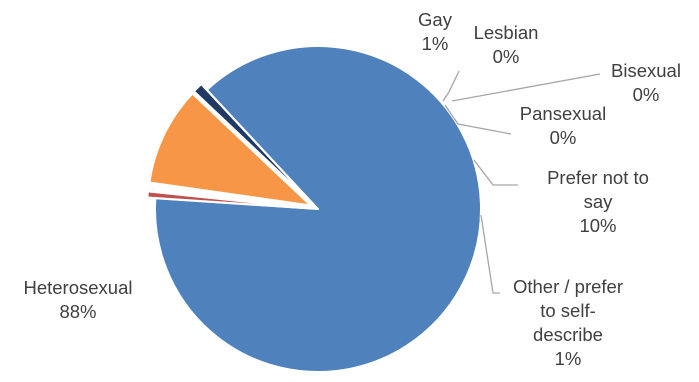  Describe the element at coordinates (526, 87) in the screenshot. I see `leader-line-bisexual` at that location.